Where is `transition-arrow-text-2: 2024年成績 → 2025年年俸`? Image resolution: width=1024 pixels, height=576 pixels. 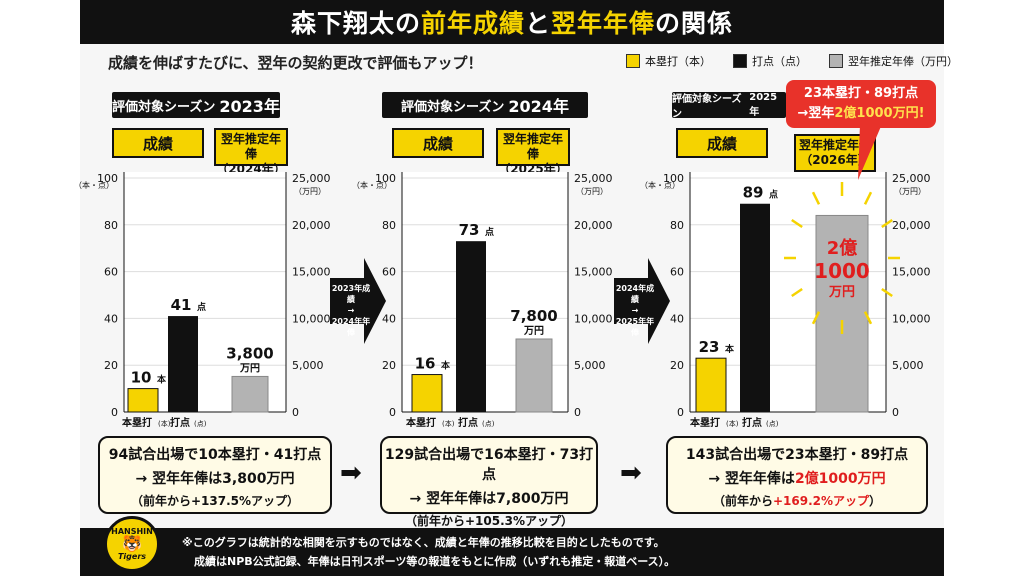 transition-arrow-text-2: 2024年成績 → 2025年年俸 is located at coordinates (635, 310).